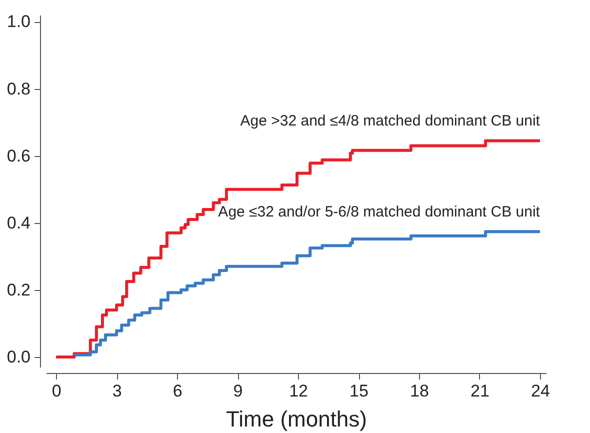 The width and height of the screenshot is (590, 433). What do you see at coordinates (18, 290) in the screenshot?
I see `y-tick-label: 0.2` at bounding box center [18, 290].